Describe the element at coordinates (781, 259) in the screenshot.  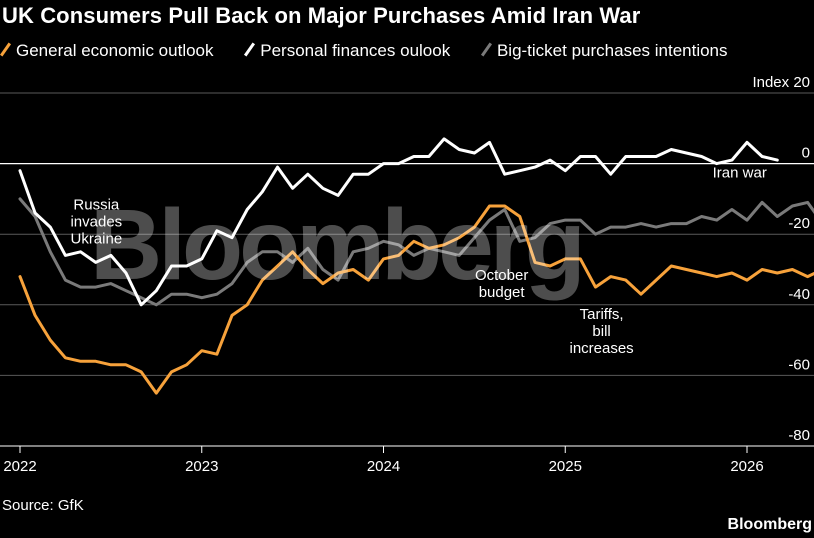
I see `y-axis-labels: Index 20 0 -20 -40 -60 -80` at that location.